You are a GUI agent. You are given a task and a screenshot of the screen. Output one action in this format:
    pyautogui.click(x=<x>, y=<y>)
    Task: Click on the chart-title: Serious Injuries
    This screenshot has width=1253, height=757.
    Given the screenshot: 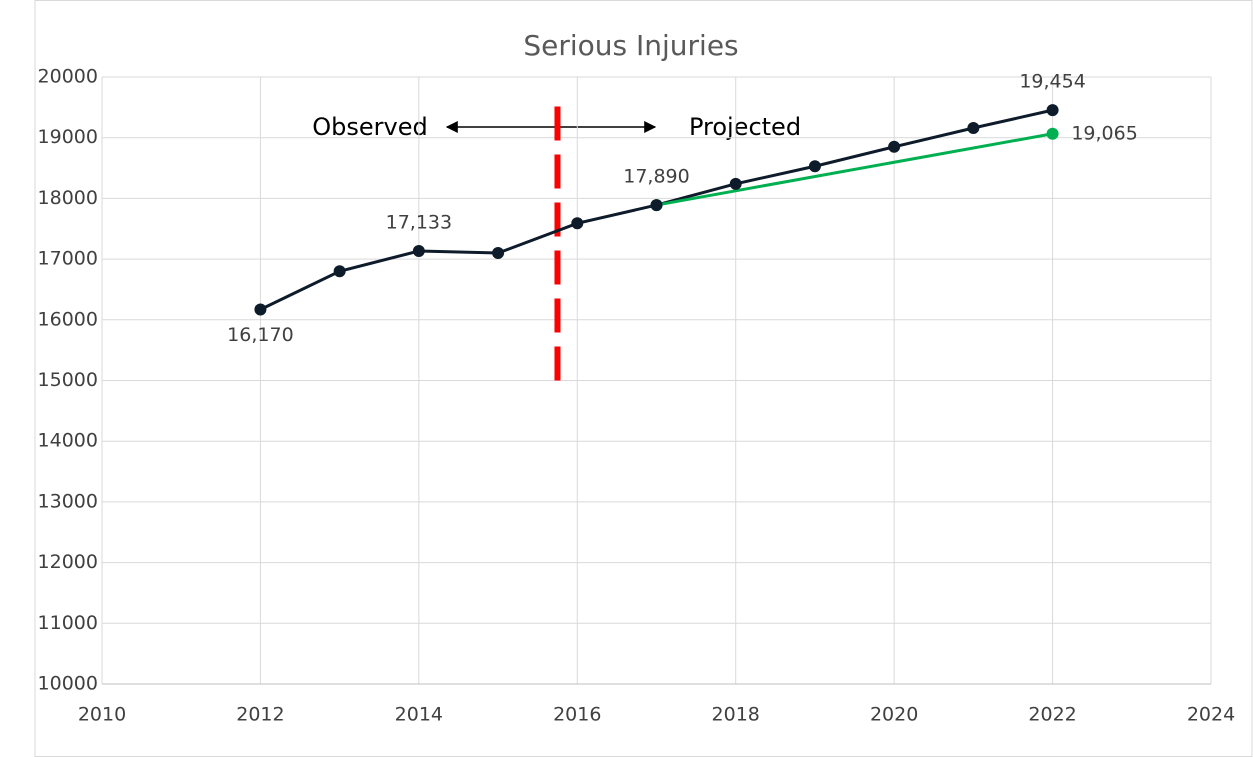 What is the action you would take?
    pyautogui.click(x=630, y=45)
    